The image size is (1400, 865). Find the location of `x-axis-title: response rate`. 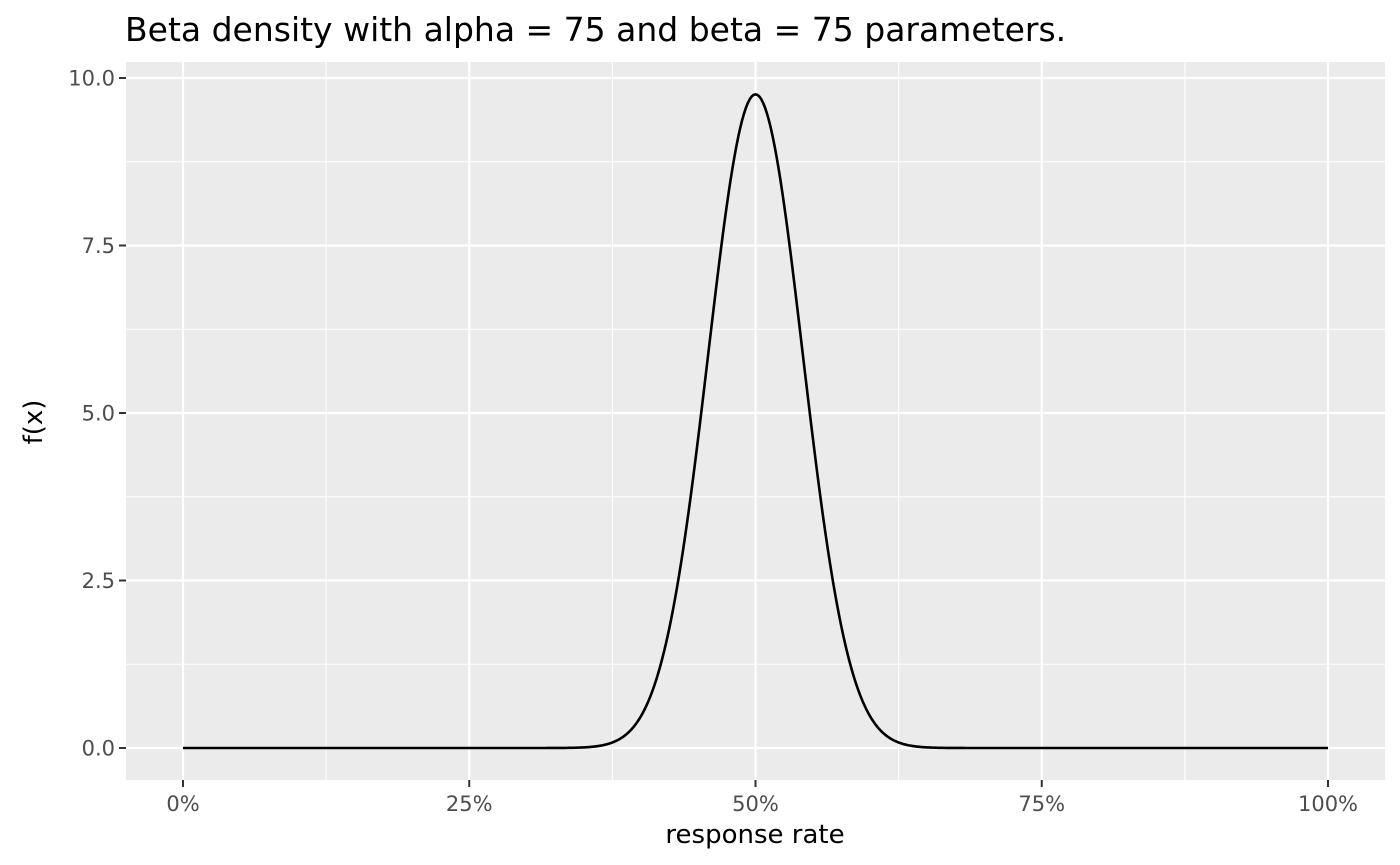

x-axis-title: response rate is located at coordinates (754, 835).